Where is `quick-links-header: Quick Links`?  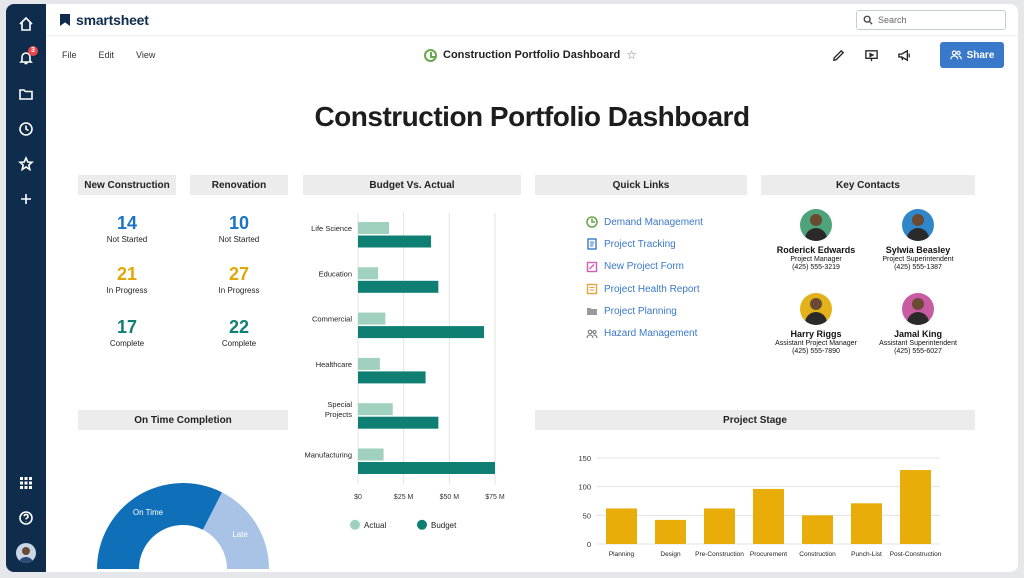 quick-links-header: Quick Links is located at coordinates (641, 185).